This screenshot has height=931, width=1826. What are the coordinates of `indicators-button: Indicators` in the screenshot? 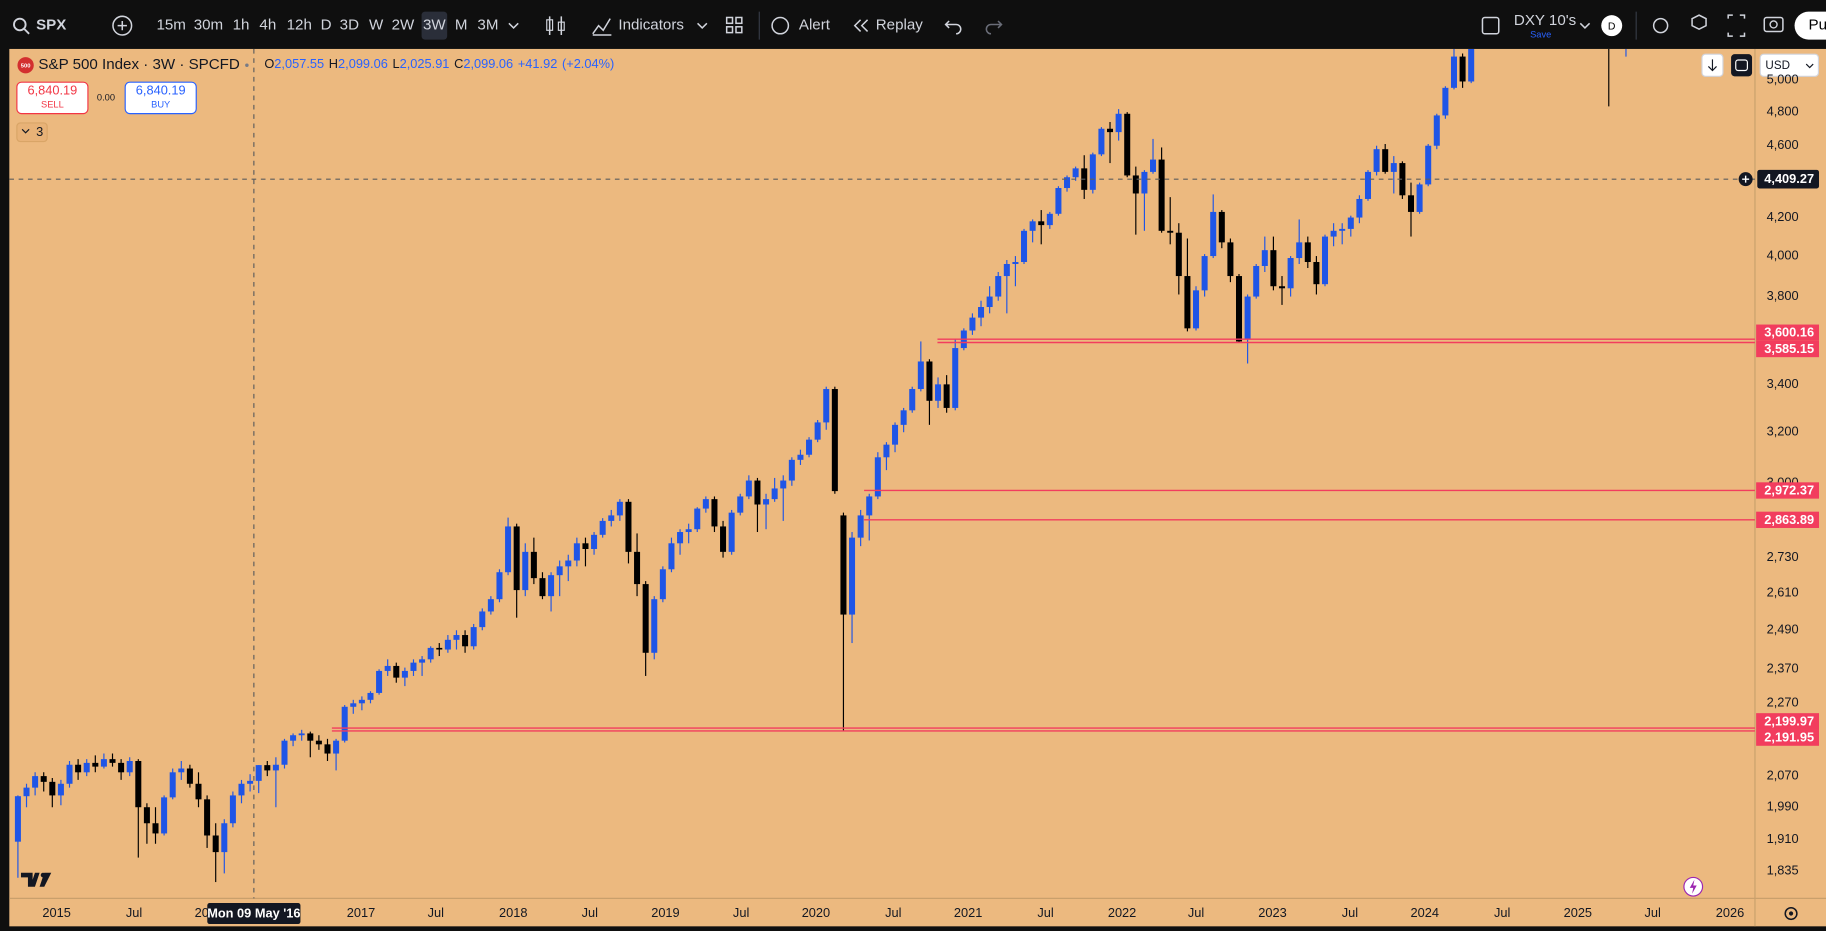 It's located at (651, 25).